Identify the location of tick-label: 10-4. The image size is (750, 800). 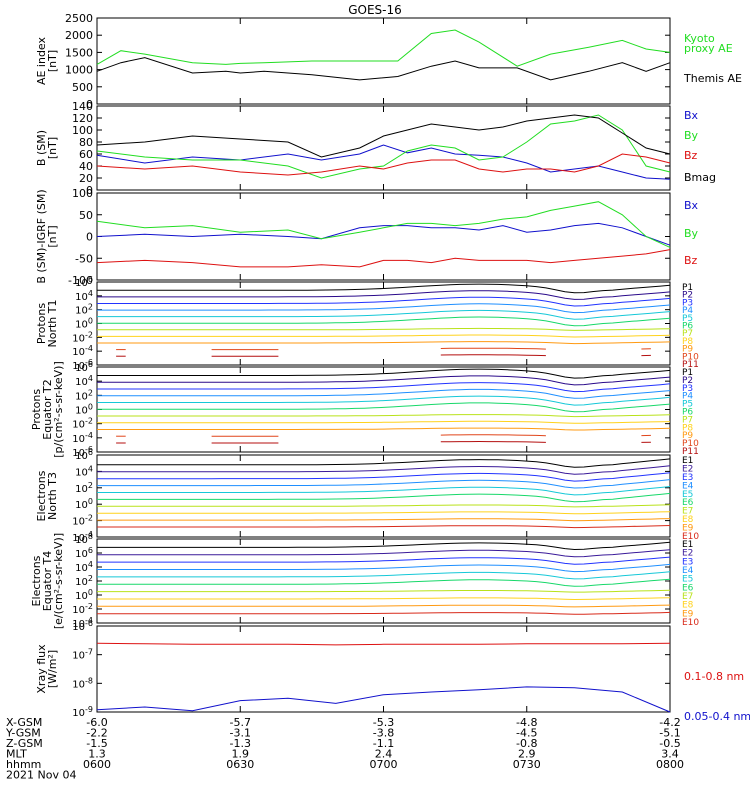
(82, 623).